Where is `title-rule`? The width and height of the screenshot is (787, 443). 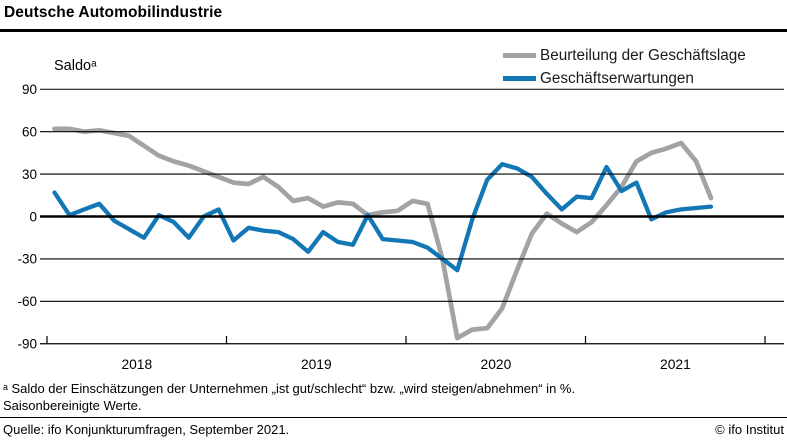 title-rule is located at coordinates (393, 30).